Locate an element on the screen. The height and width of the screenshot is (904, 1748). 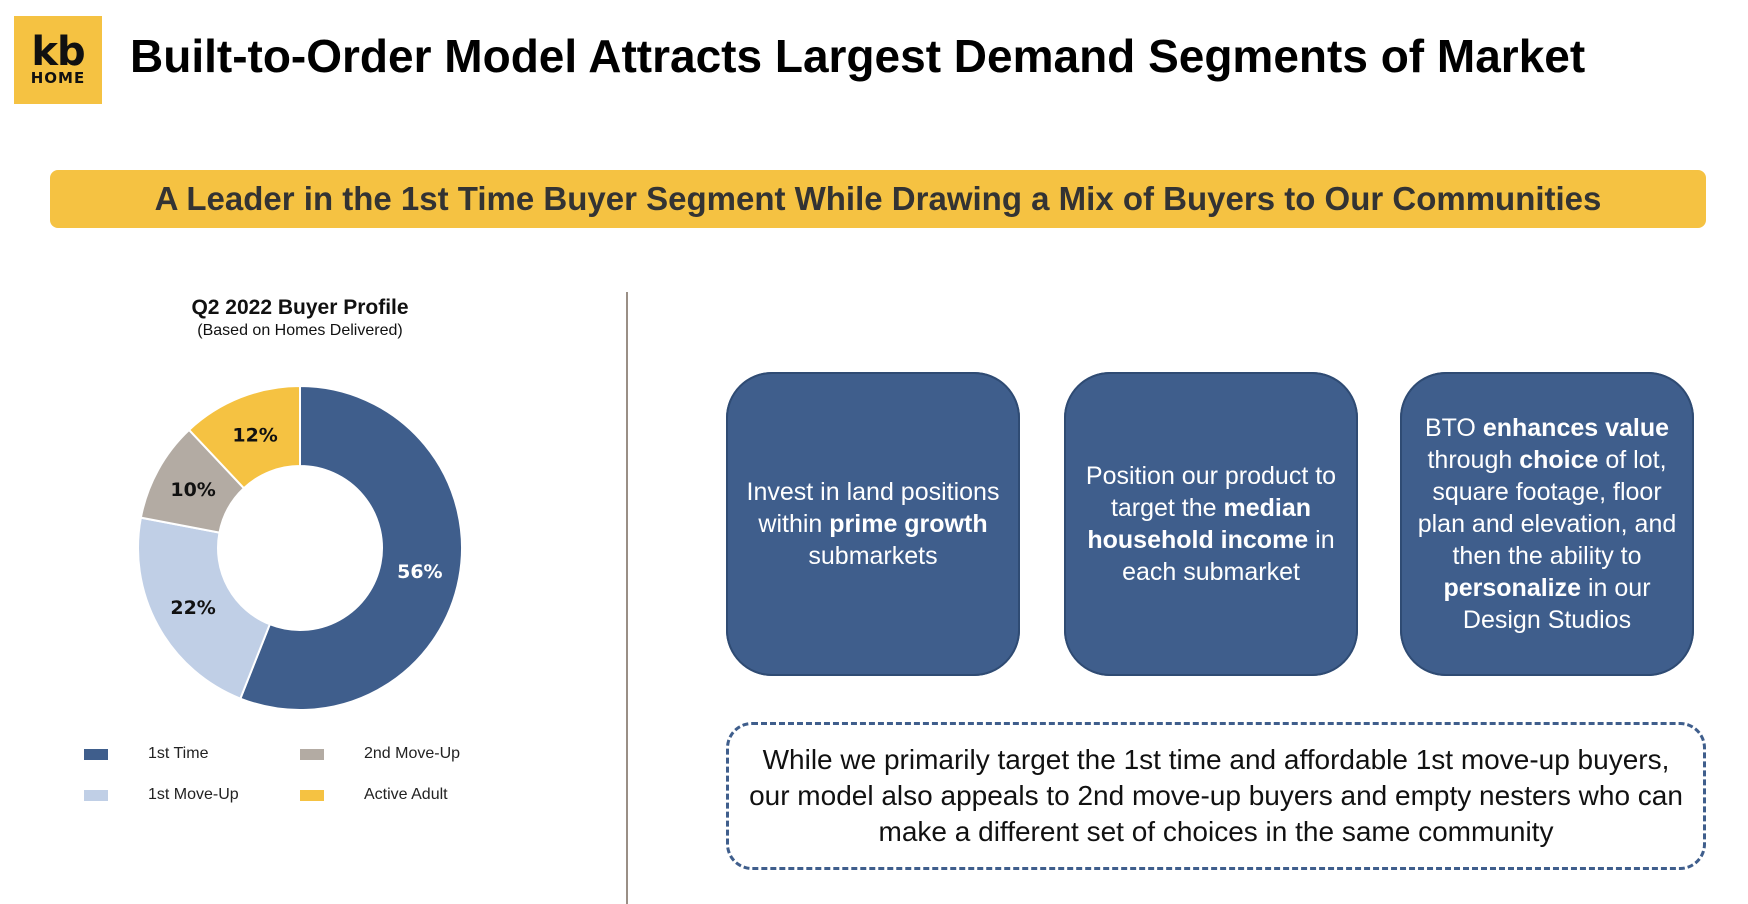
card-text: BTO is located at coordinates (1453, 428).